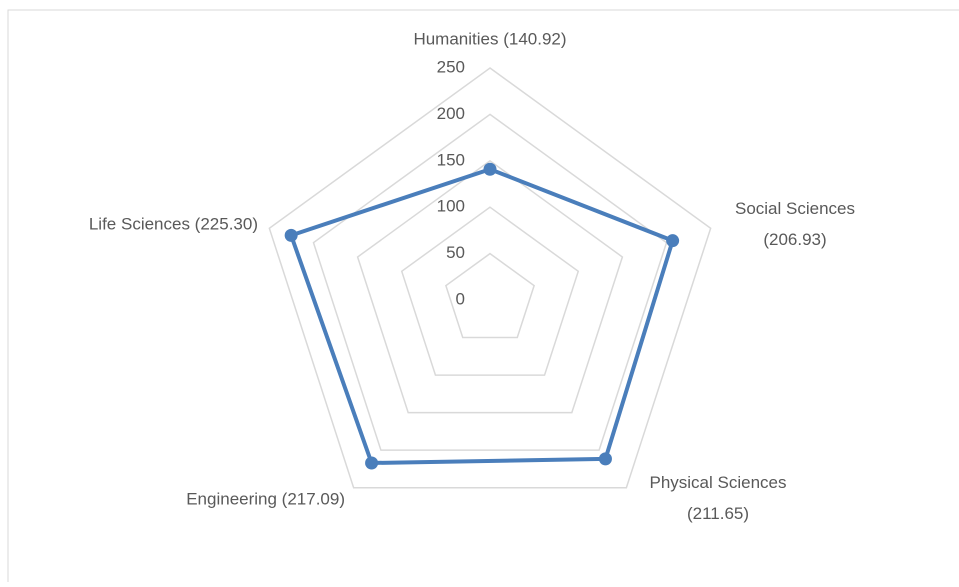 The image size is (959, 587). What do you see at coordinates (451, 206) in the screenshot?
I see `y-tick-label: 100` at bounding box center [451, 206].